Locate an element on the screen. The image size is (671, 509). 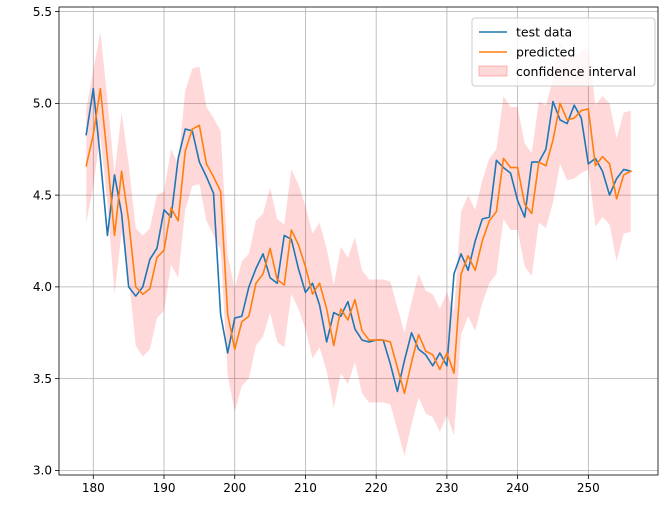
x-tick-label: 180 is located at coordinates (93, 488).